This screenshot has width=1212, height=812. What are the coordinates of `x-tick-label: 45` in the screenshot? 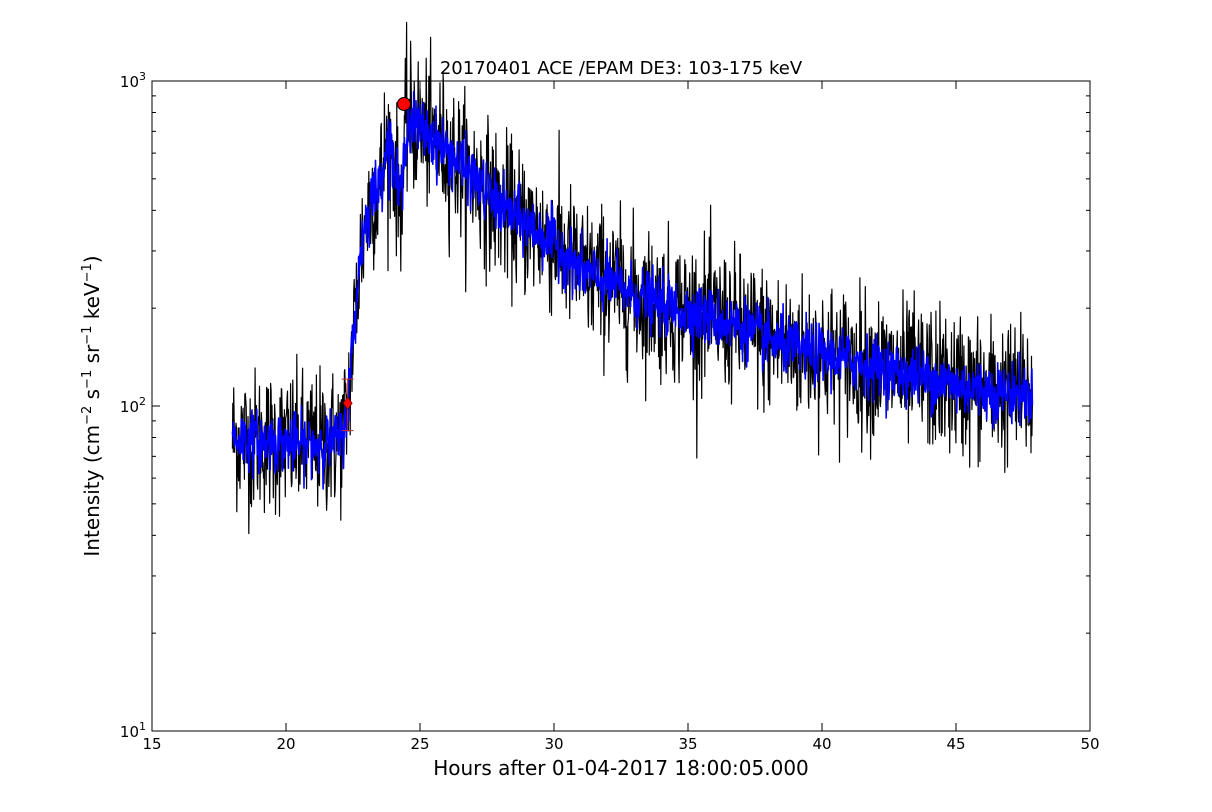 It's located at (955, 744).